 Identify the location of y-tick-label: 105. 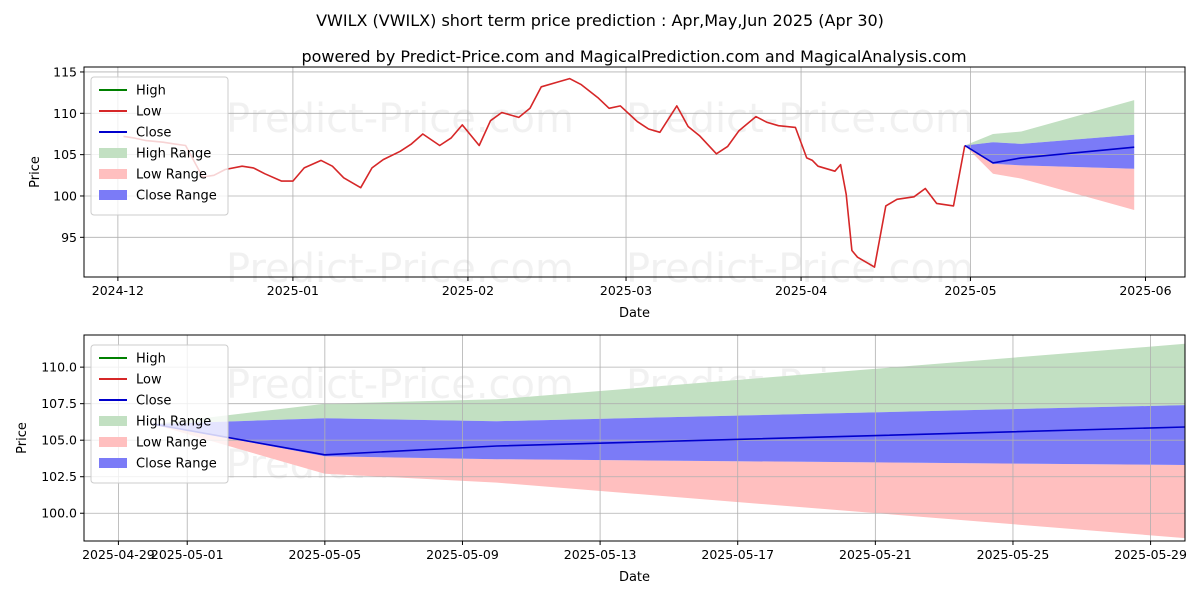
(65, 154).